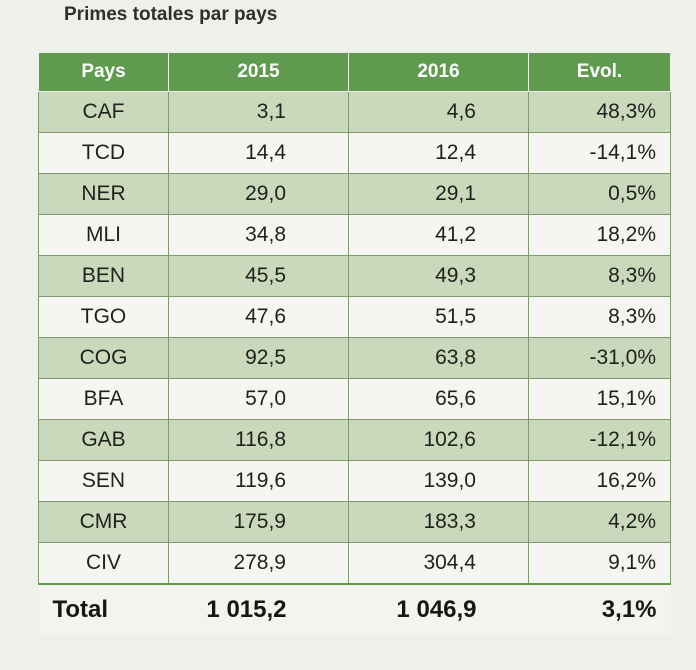 The image size is (696, 670). What do you see at coordinates (103, 194) in the screenshot?
I see `cell-pays: NER` at bounding box center [103, 194].